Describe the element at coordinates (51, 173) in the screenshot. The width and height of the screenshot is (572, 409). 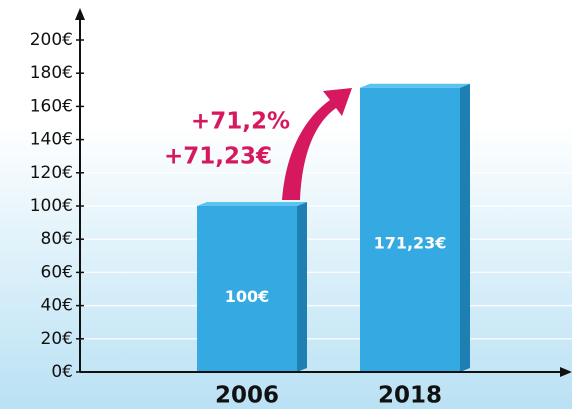
I see `y-tick-label: 120€` at that location.